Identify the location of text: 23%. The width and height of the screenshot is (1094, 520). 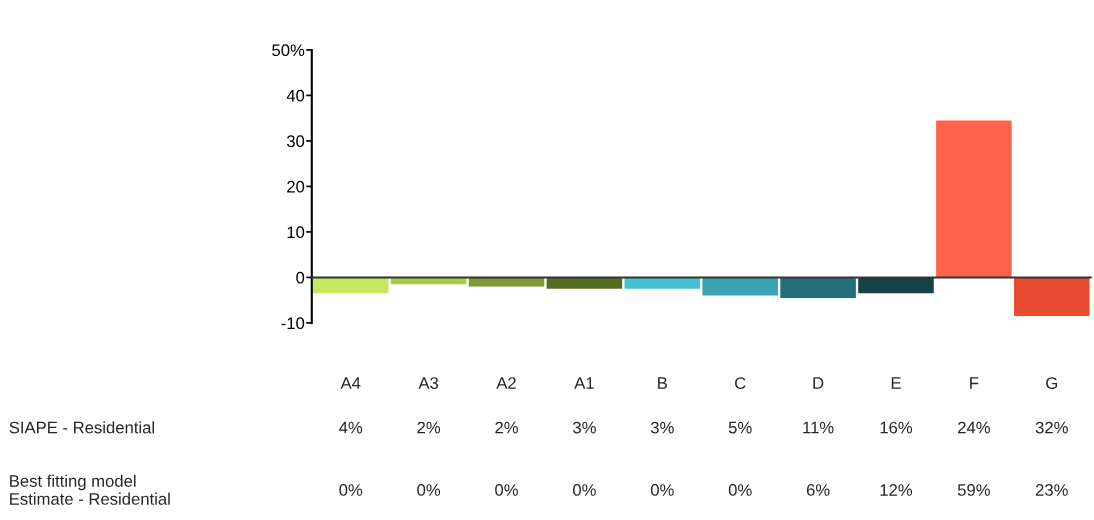
(1051, 490).